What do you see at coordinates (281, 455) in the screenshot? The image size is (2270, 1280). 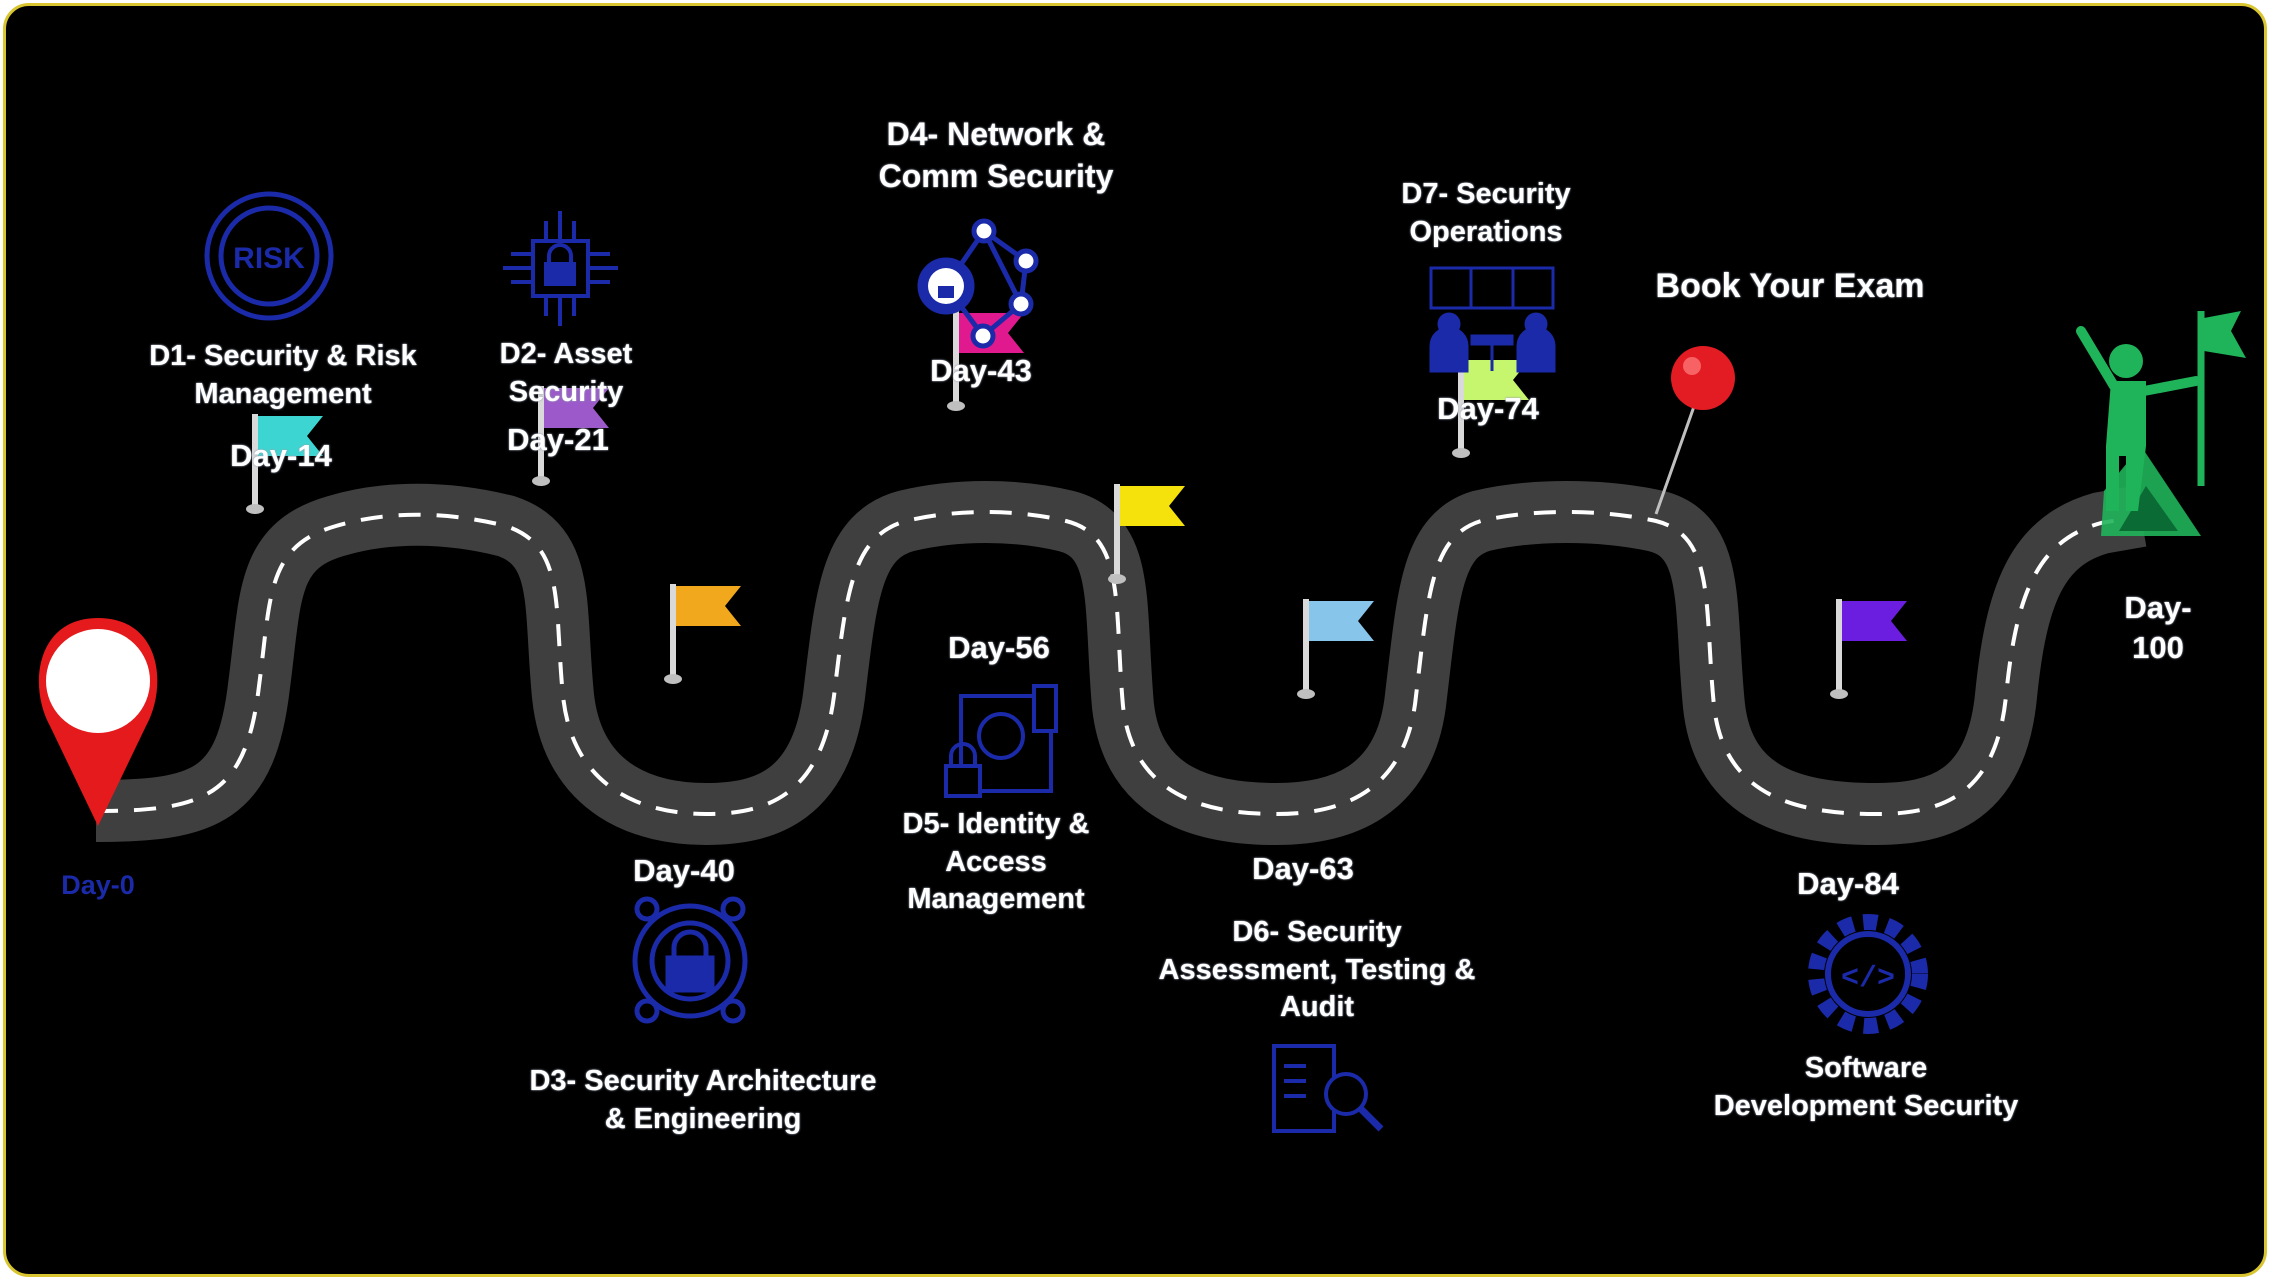 I see `milestone-1-day: Day-14` at bounding box center [281, 455].